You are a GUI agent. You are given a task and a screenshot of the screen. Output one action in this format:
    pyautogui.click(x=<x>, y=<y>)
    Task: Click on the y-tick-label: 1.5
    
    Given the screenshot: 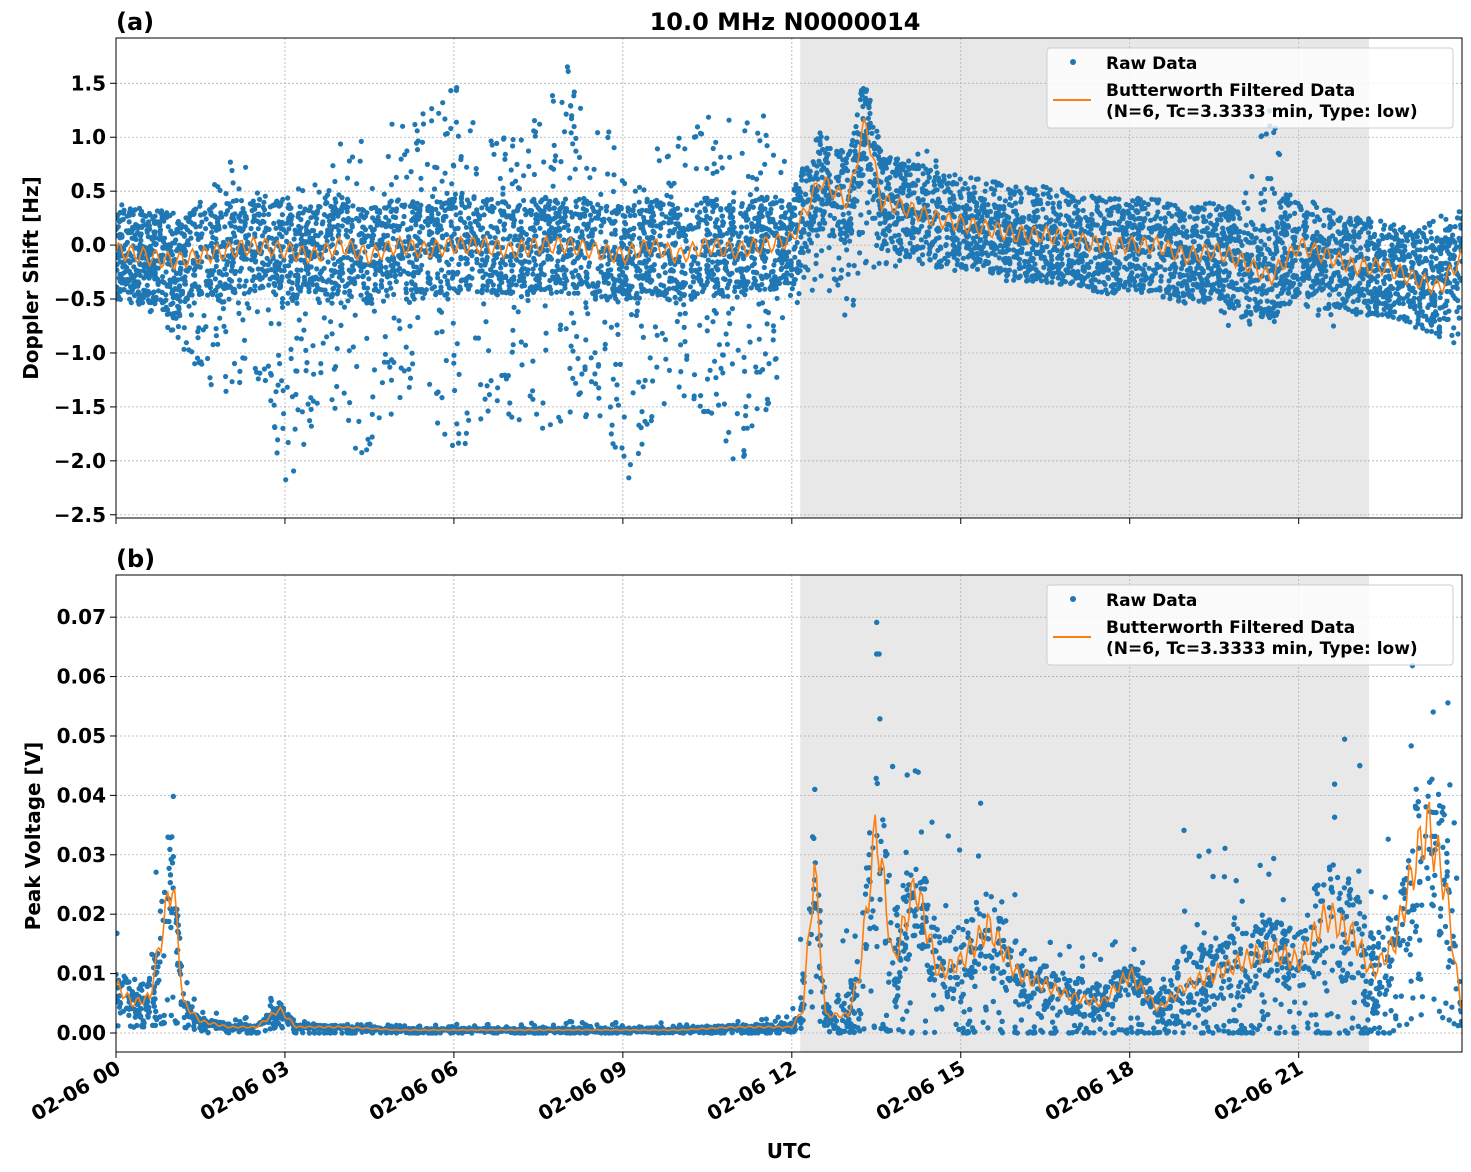 What is the action you would take?
    pyautogui.click(x=88, y=83)
    